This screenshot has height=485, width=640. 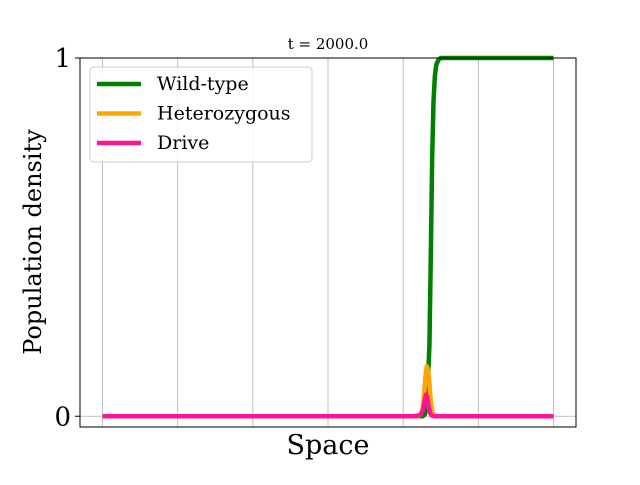 What do you see at coordinates (328, 44) in the screenshot?
I see `chart-title: t = 2000.0` at bounding box center [328, 44].